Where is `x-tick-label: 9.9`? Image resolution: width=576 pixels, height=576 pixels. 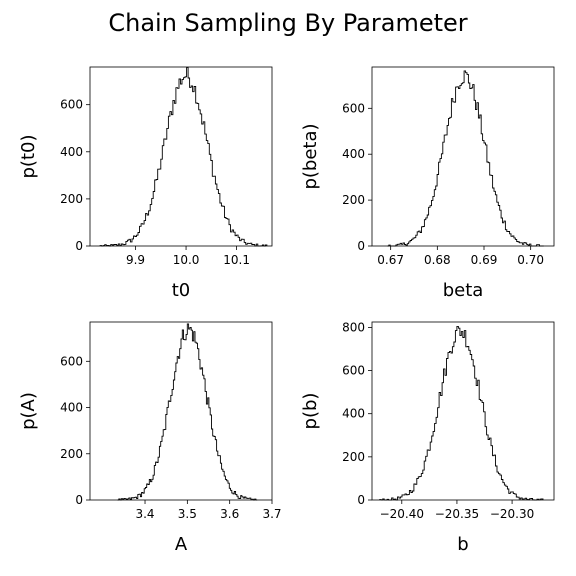
x-tick-label: 9.9 is located at coordinates (135, 260).